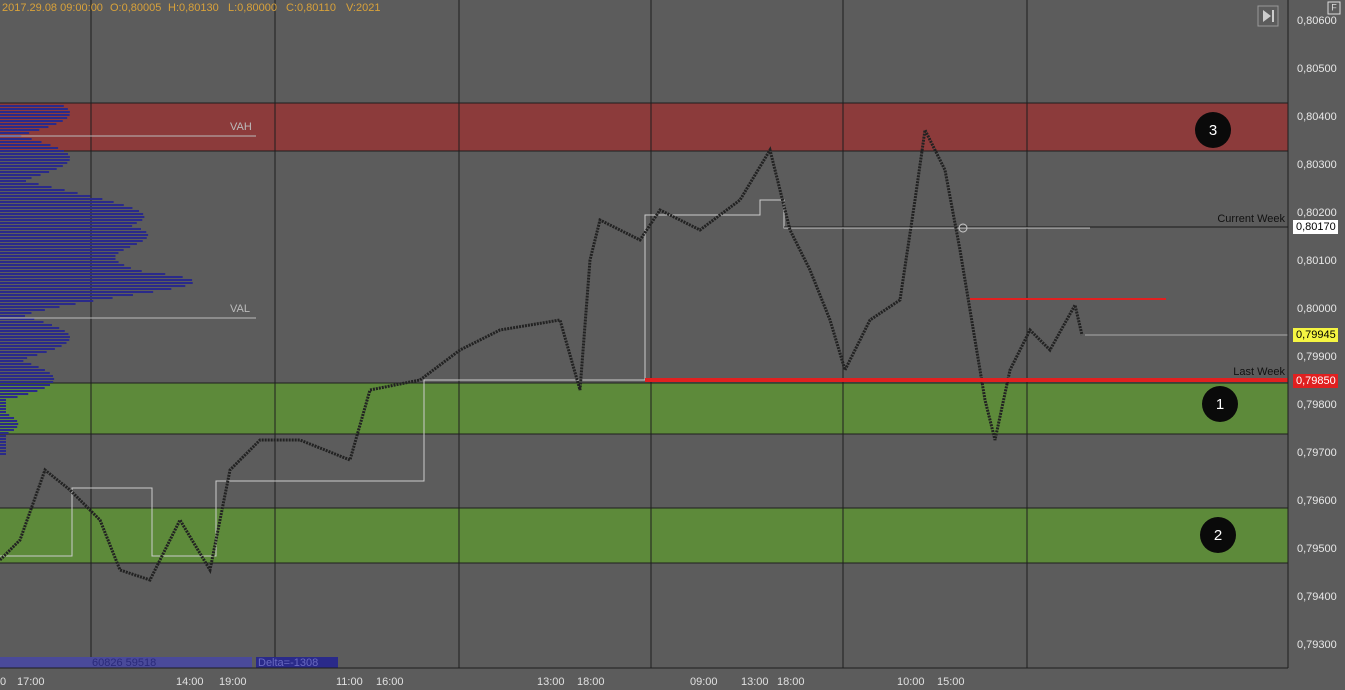  Describe the element at coordinates (1317, 165) in the screenshot. I see `price-label: 0,80300` at that location.